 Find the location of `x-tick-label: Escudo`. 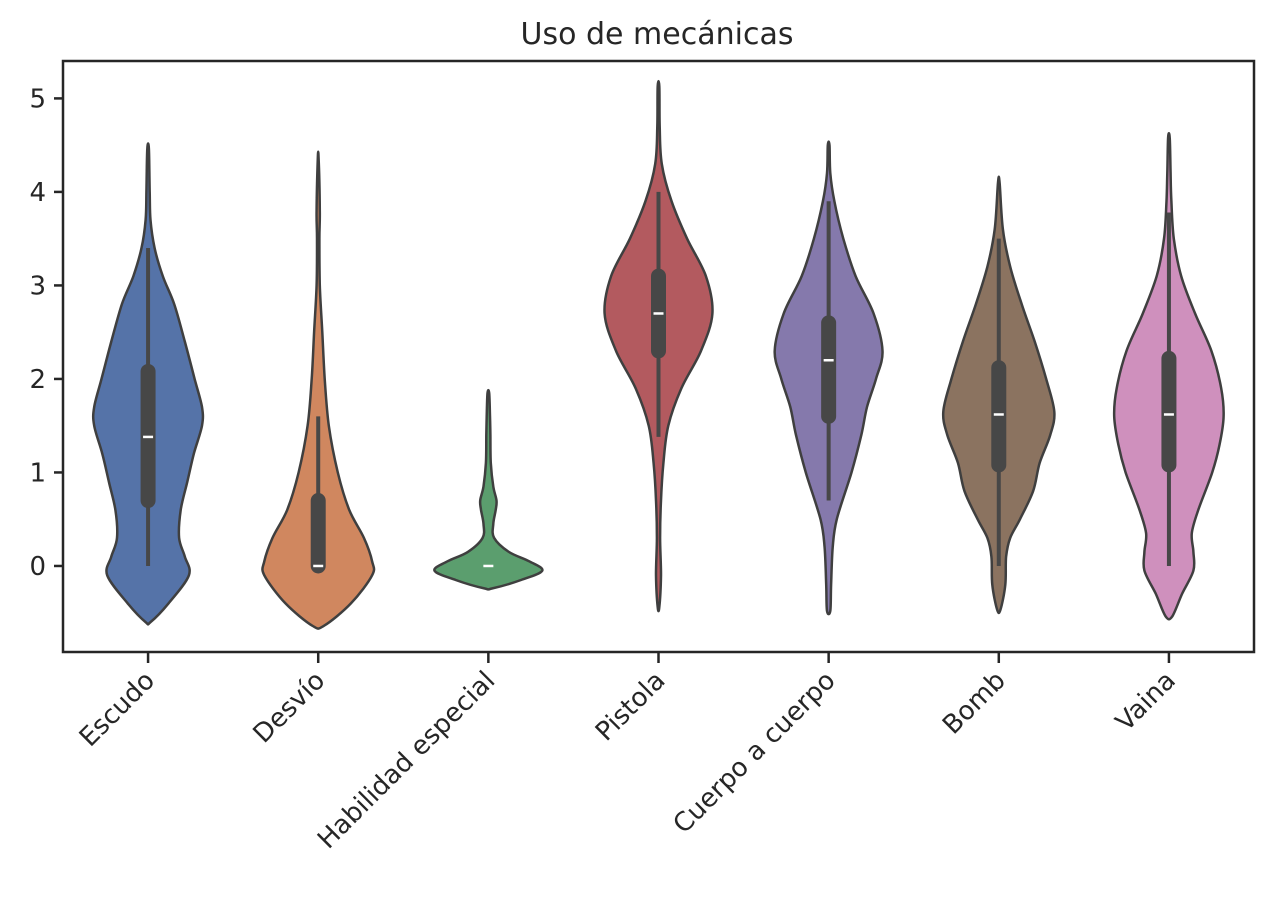

x-tick-label: Escudo is located at coordinates (117, 709).